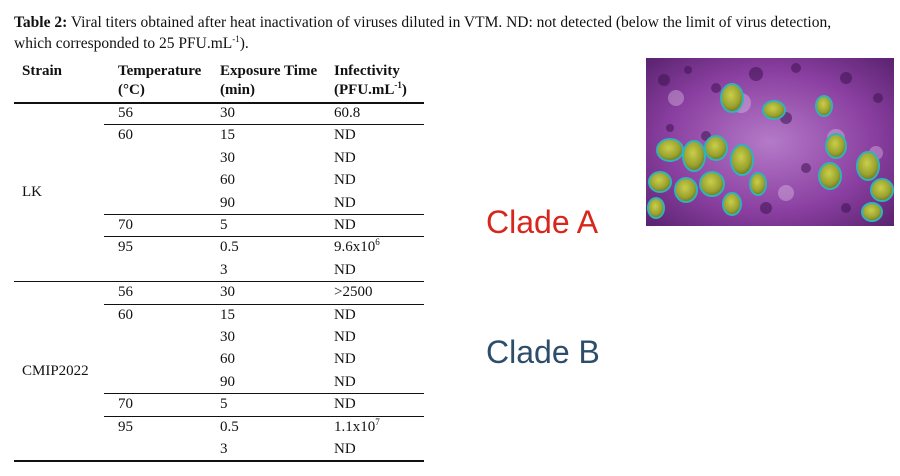 The image size is (900, 476). I want to click on header-temperature-unit: (°C), so click(131, 90).